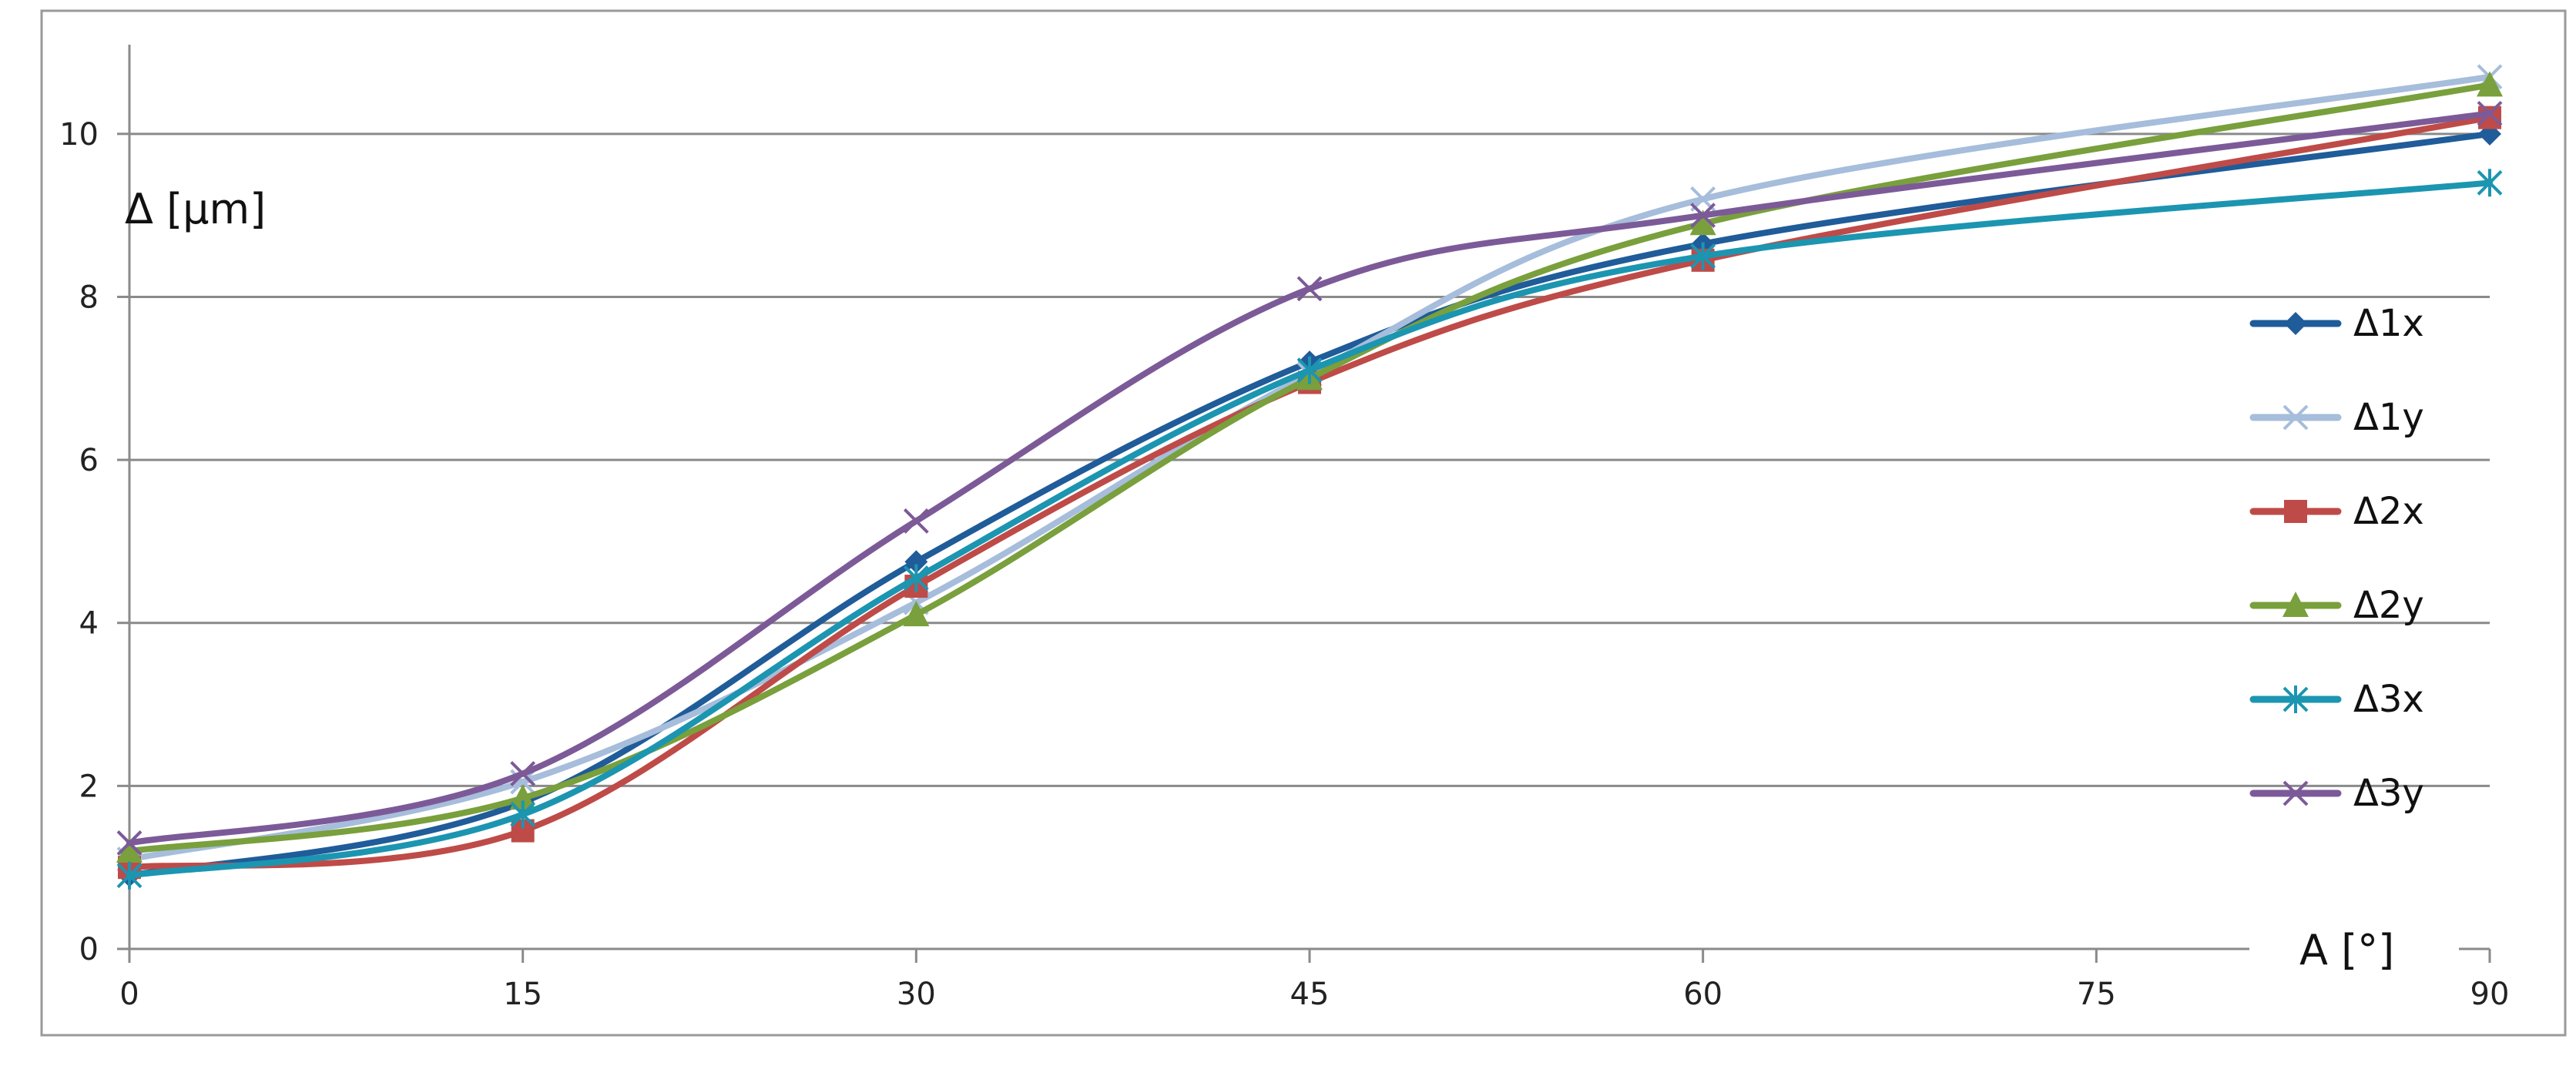 The image size is (2576, 1076). What do you see at coordinates (89, 949) in the screenshot?
I see `y-tick-label: 0` at bounding box center [89, 949].